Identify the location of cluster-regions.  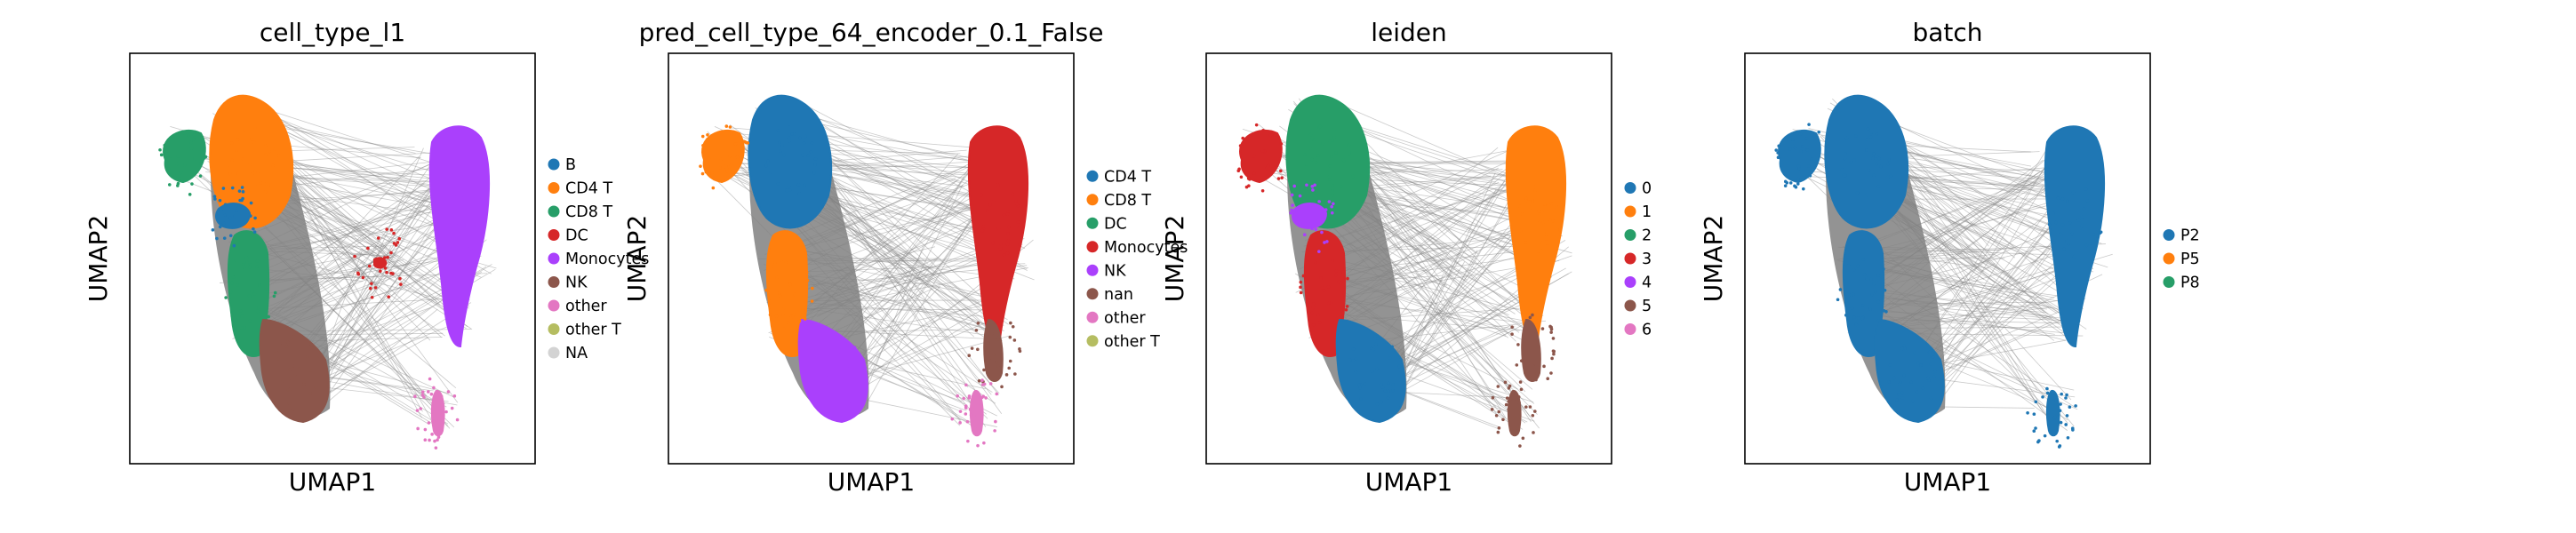
(865, 265).